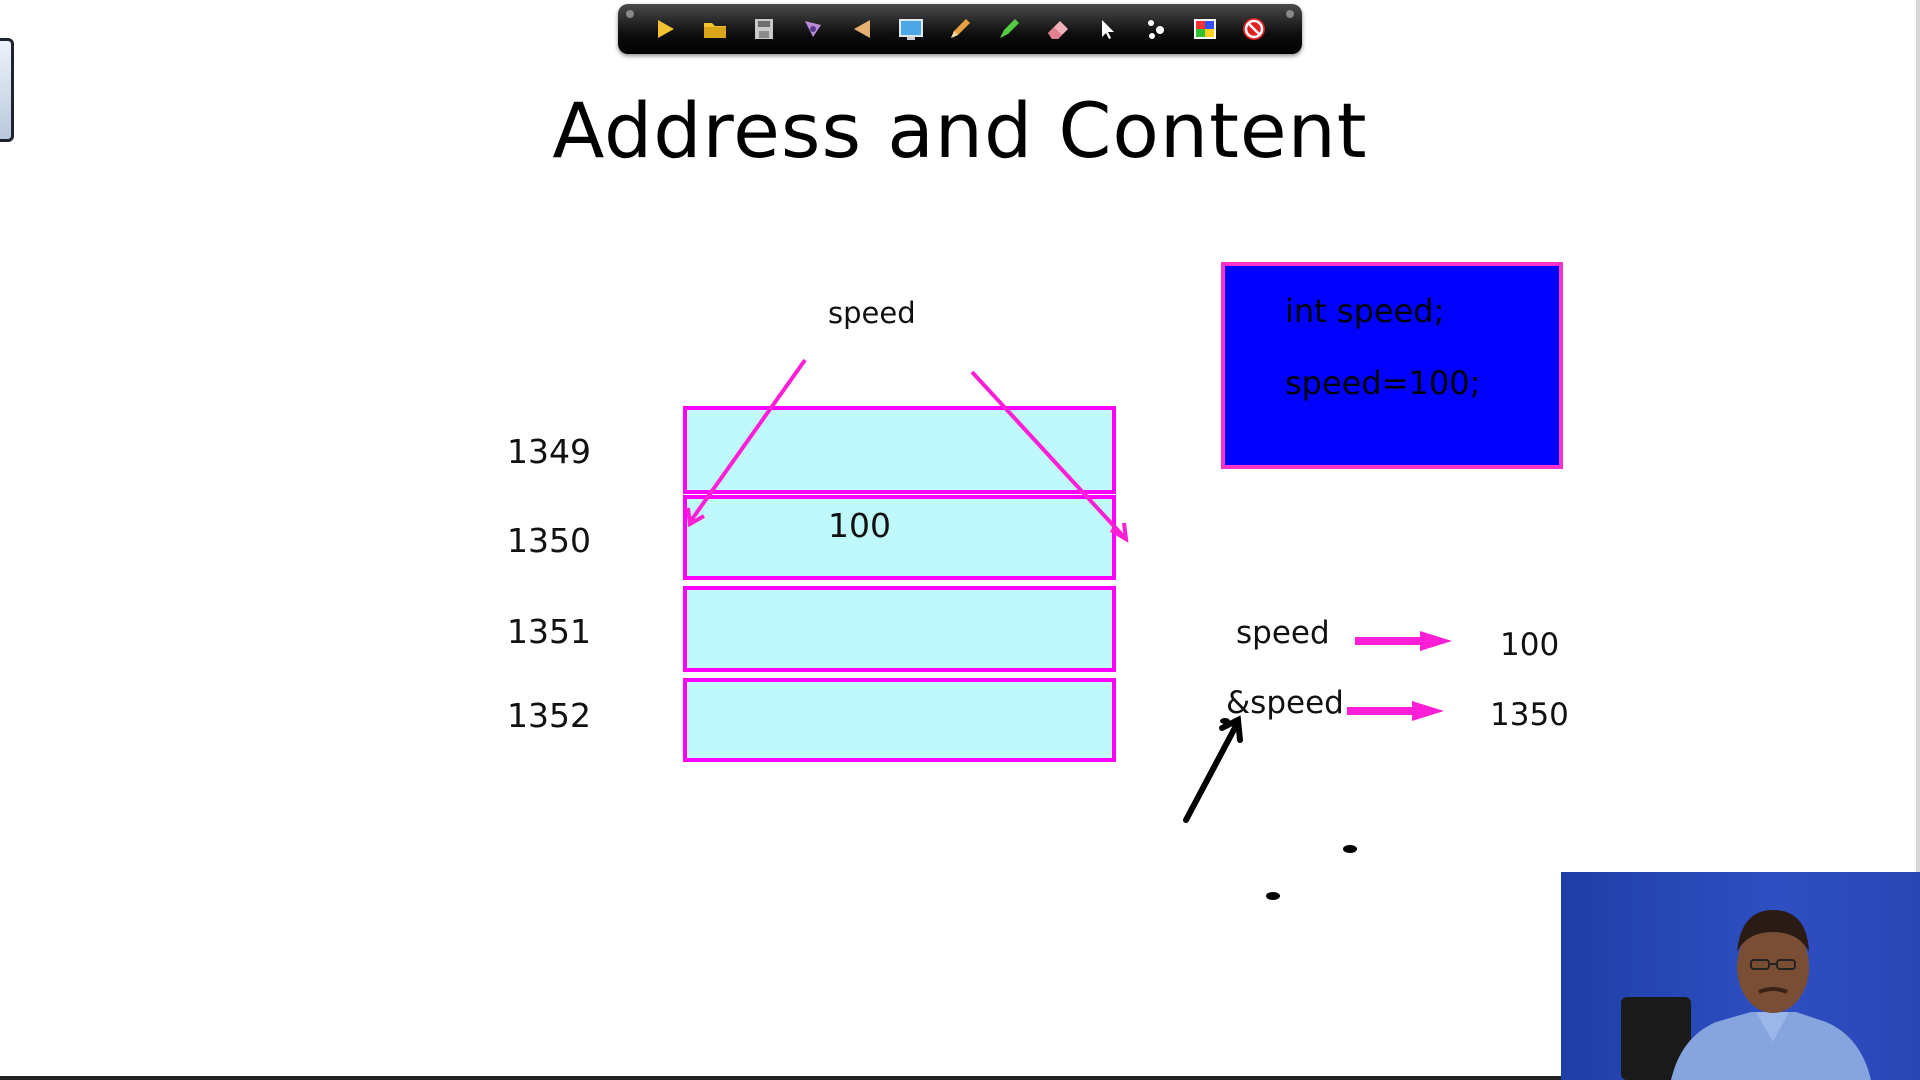  I want to click on color-palette-icon, so click(1205, 29).